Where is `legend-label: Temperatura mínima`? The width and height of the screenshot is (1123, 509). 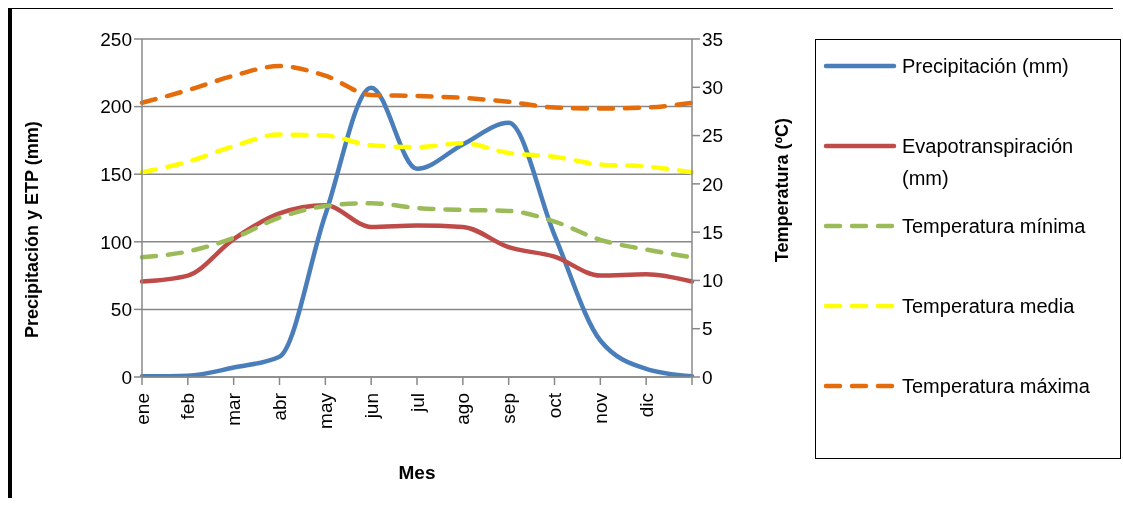 legend-label: Temperatura mínima is located at coordinates (994, 226).